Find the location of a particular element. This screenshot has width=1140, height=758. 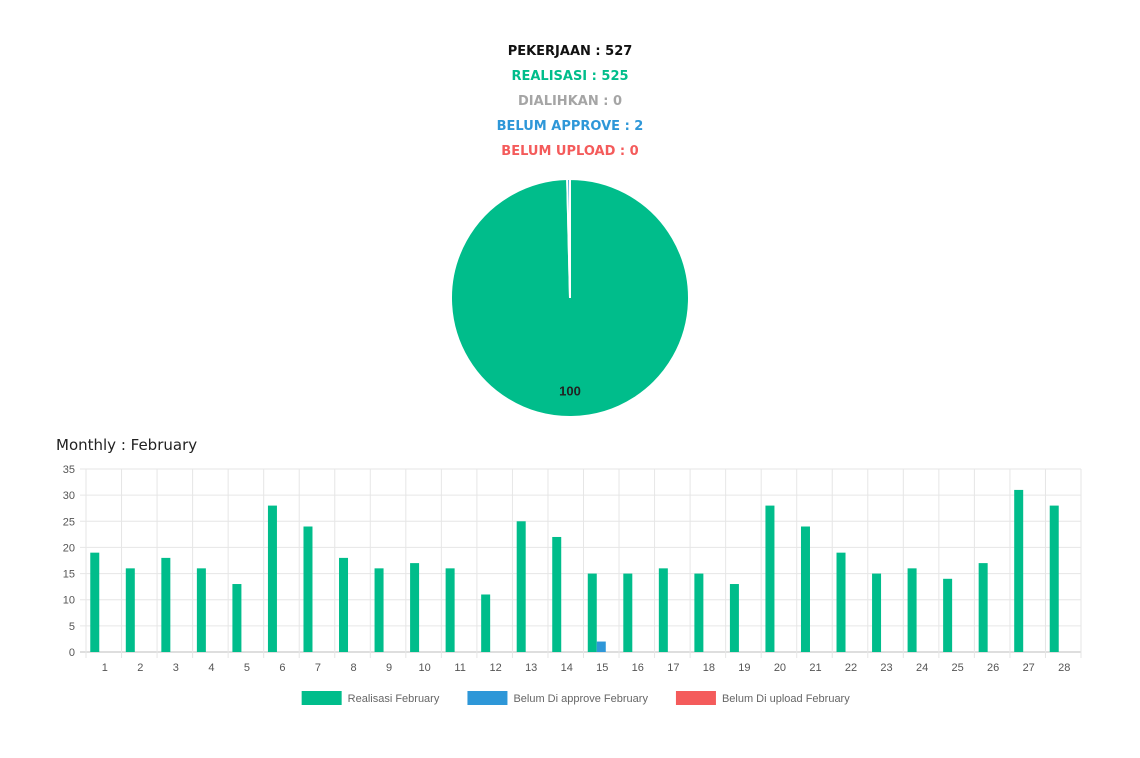

x-tick-label: 2 is located at coordinates (140, 668).